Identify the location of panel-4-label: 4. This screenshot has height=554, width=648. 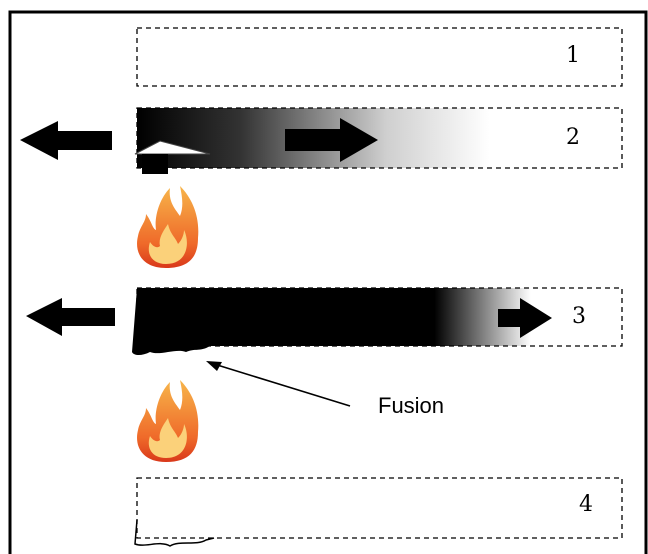
(586, 504).